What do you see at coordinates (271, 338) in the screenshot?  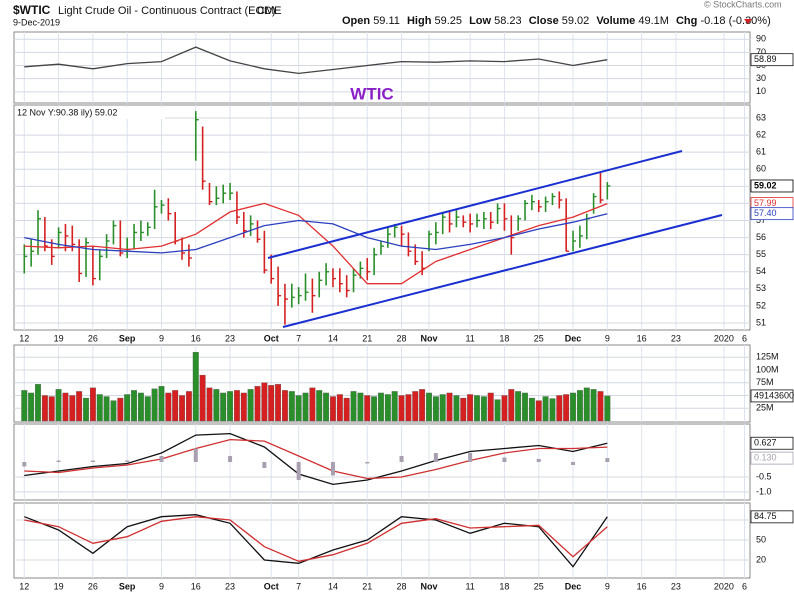 I see `x-tick-label: Oct` at bounding box center [271, 338].